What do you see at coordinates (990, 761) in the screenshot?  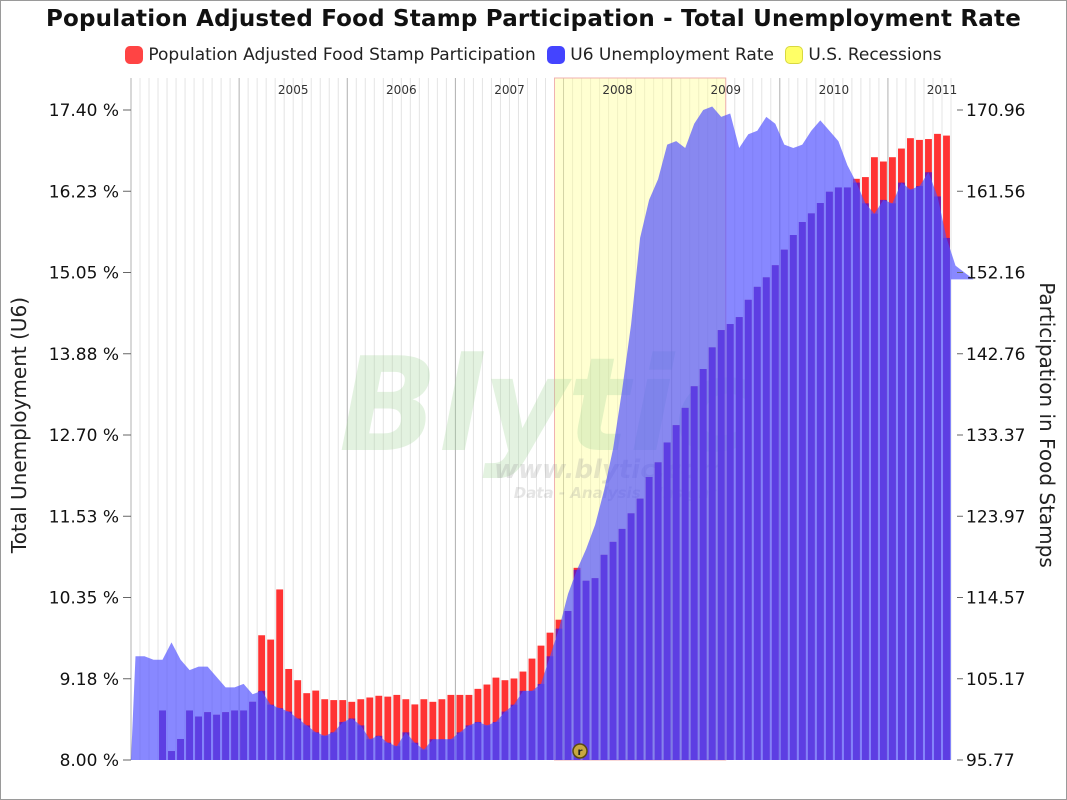 I see `right-tick-label: 95.77` at bounding box center [990, 761].